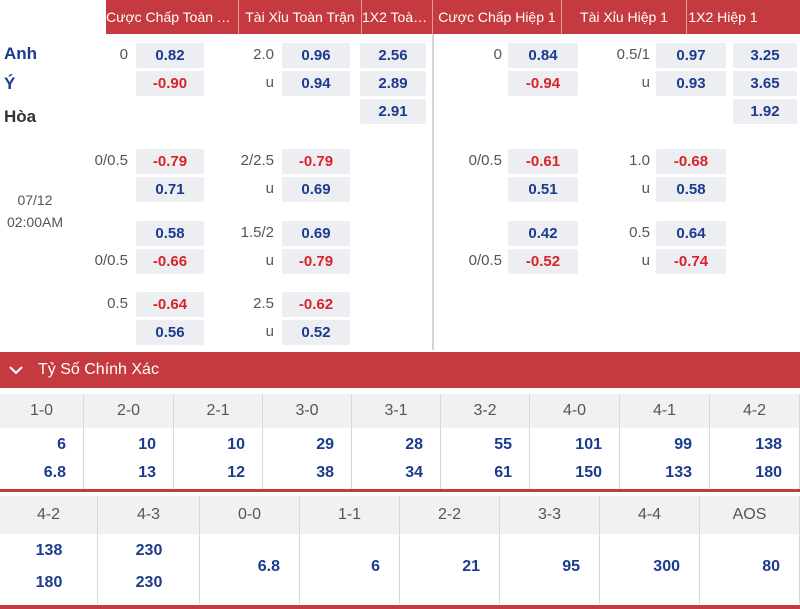 The height and width of the screenshot is (609, 800). Describe the element at coordinates (588, 444) in the screenshot. I see `score-odds-value: 101` at that location.